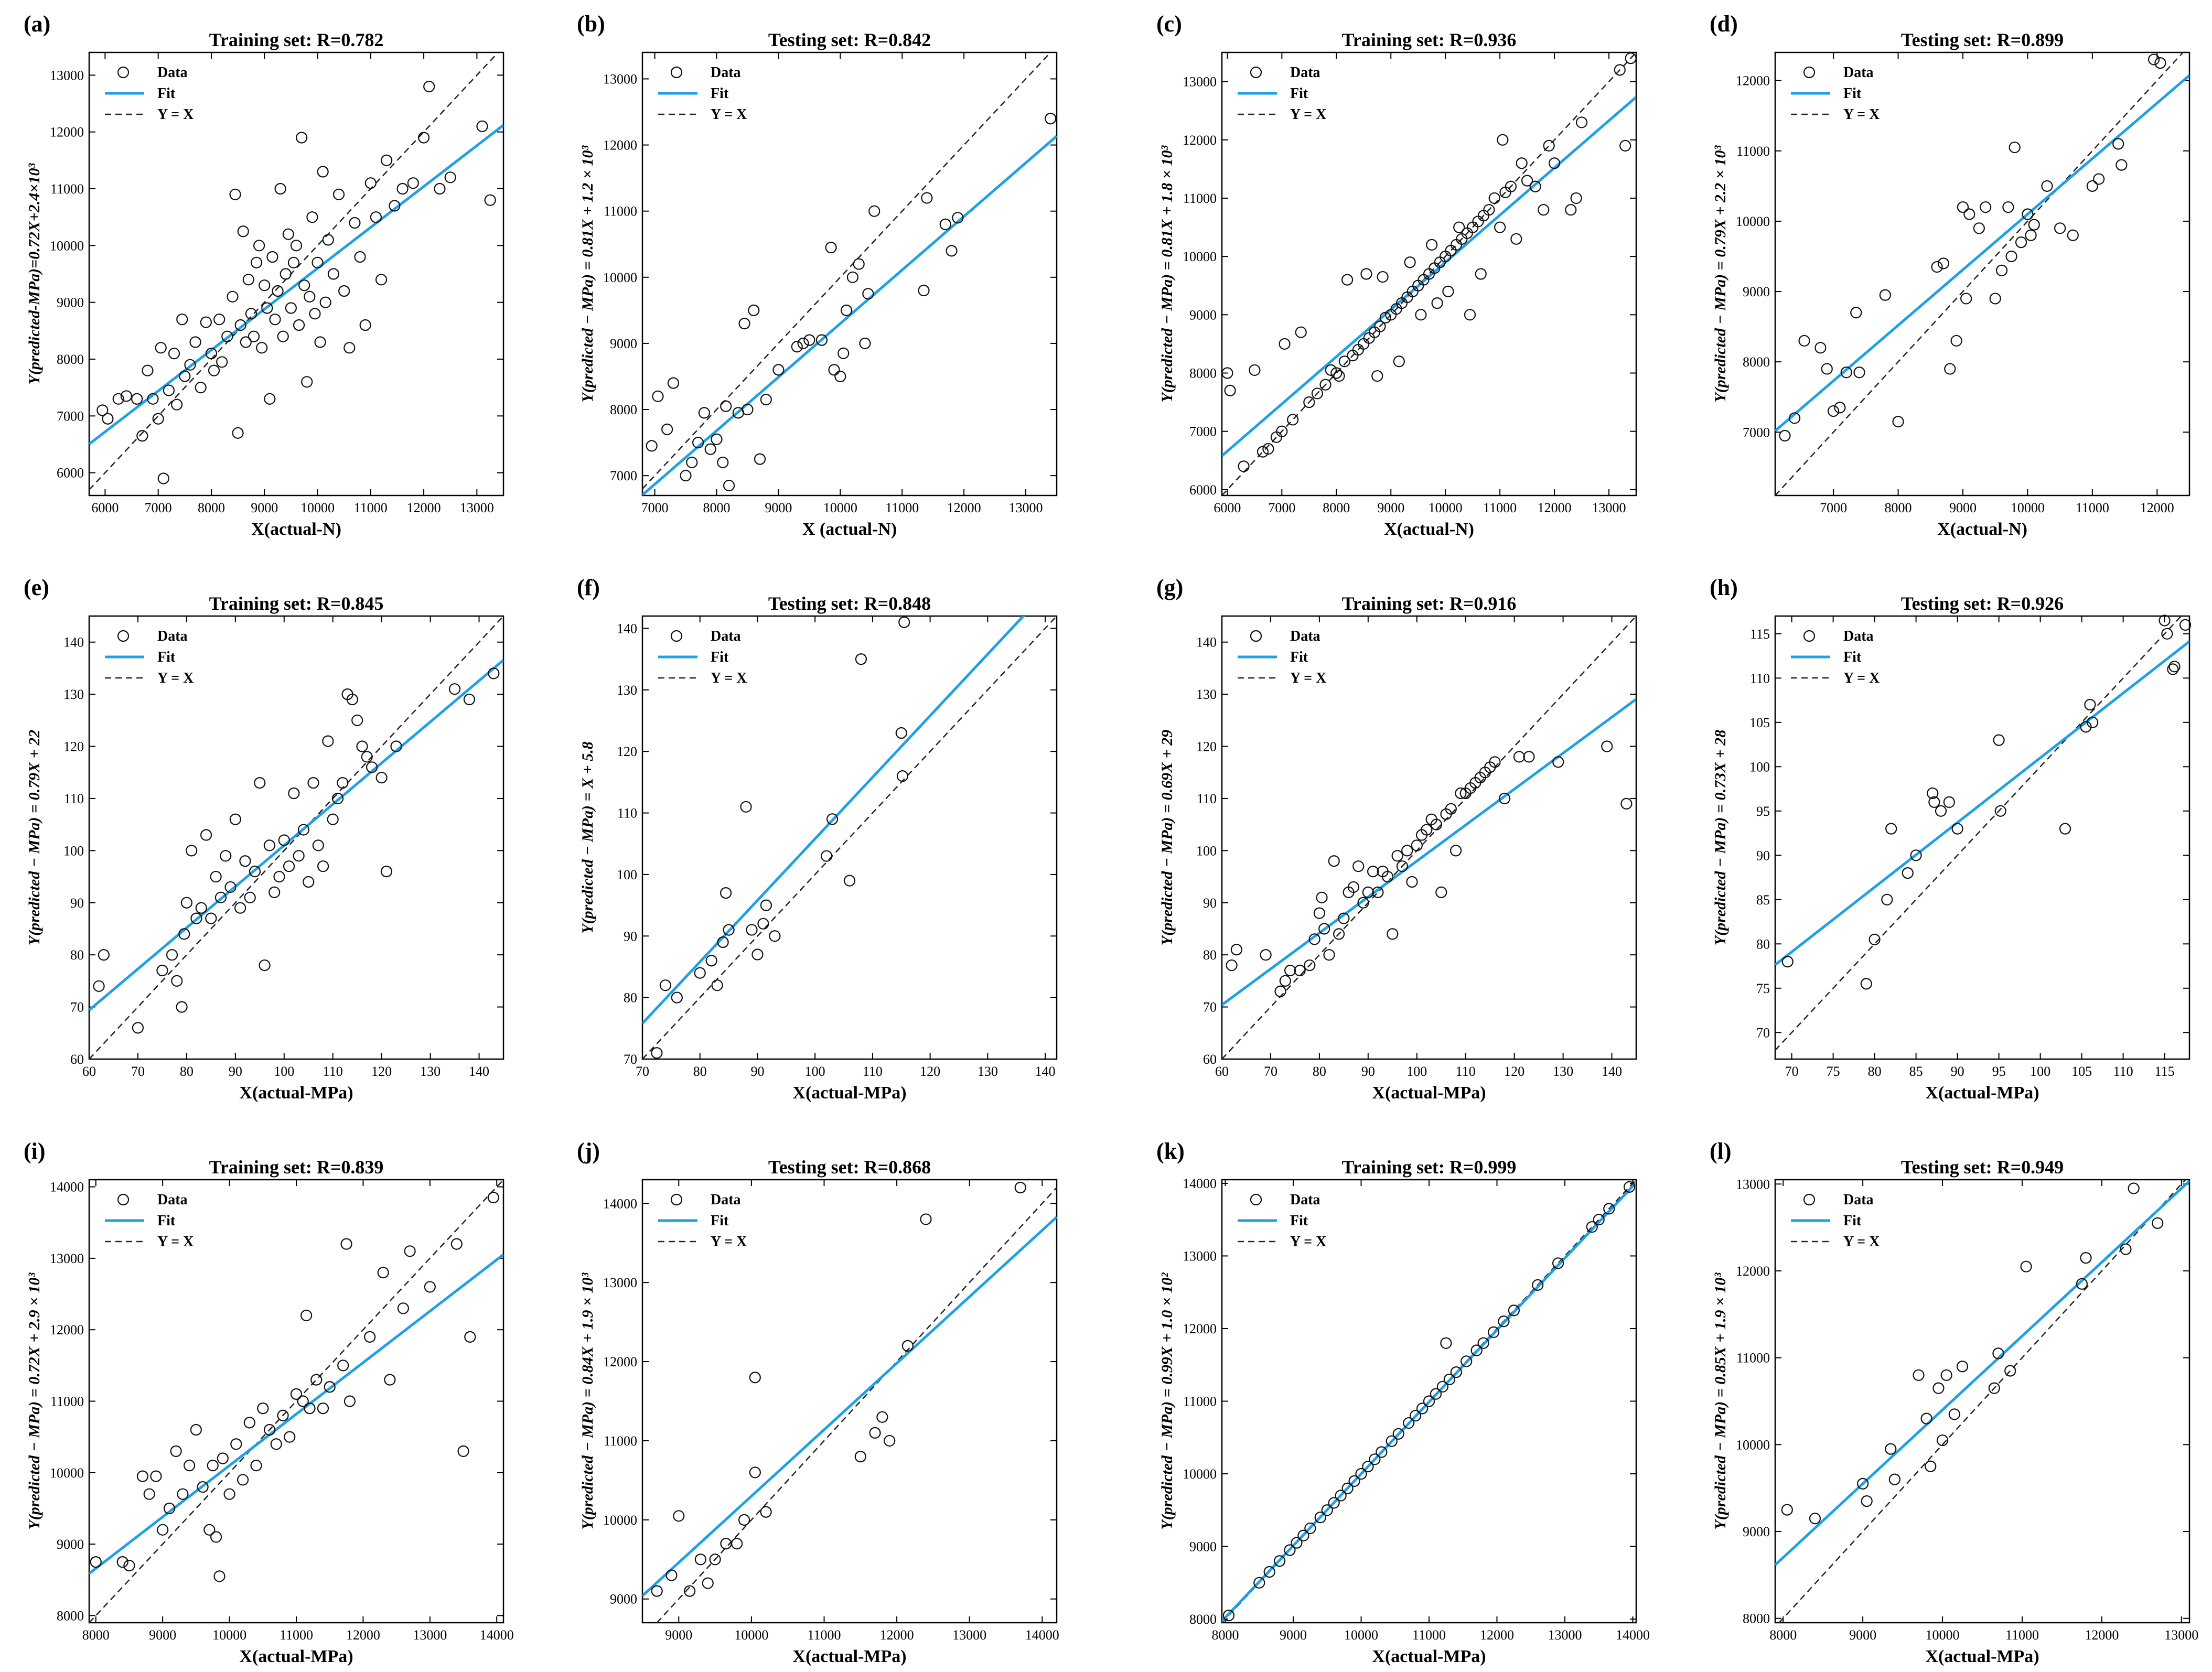  Describe the element at coordinates (77, 903) in the screenshot. I see `y-tick-label: 90` at that location.